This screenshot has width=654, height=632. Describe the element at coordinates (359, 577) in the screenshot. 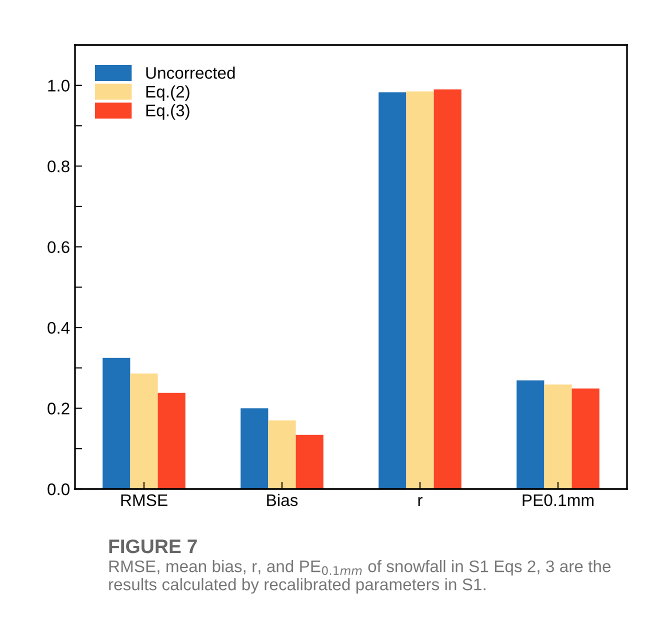

I see `text: RMSE, mean bias, r, and PE$_{0.1mm}$ of snowfall in S1 Eqs 2, 3 are the results calculated by recalibrated parameters in S1.` at that location.